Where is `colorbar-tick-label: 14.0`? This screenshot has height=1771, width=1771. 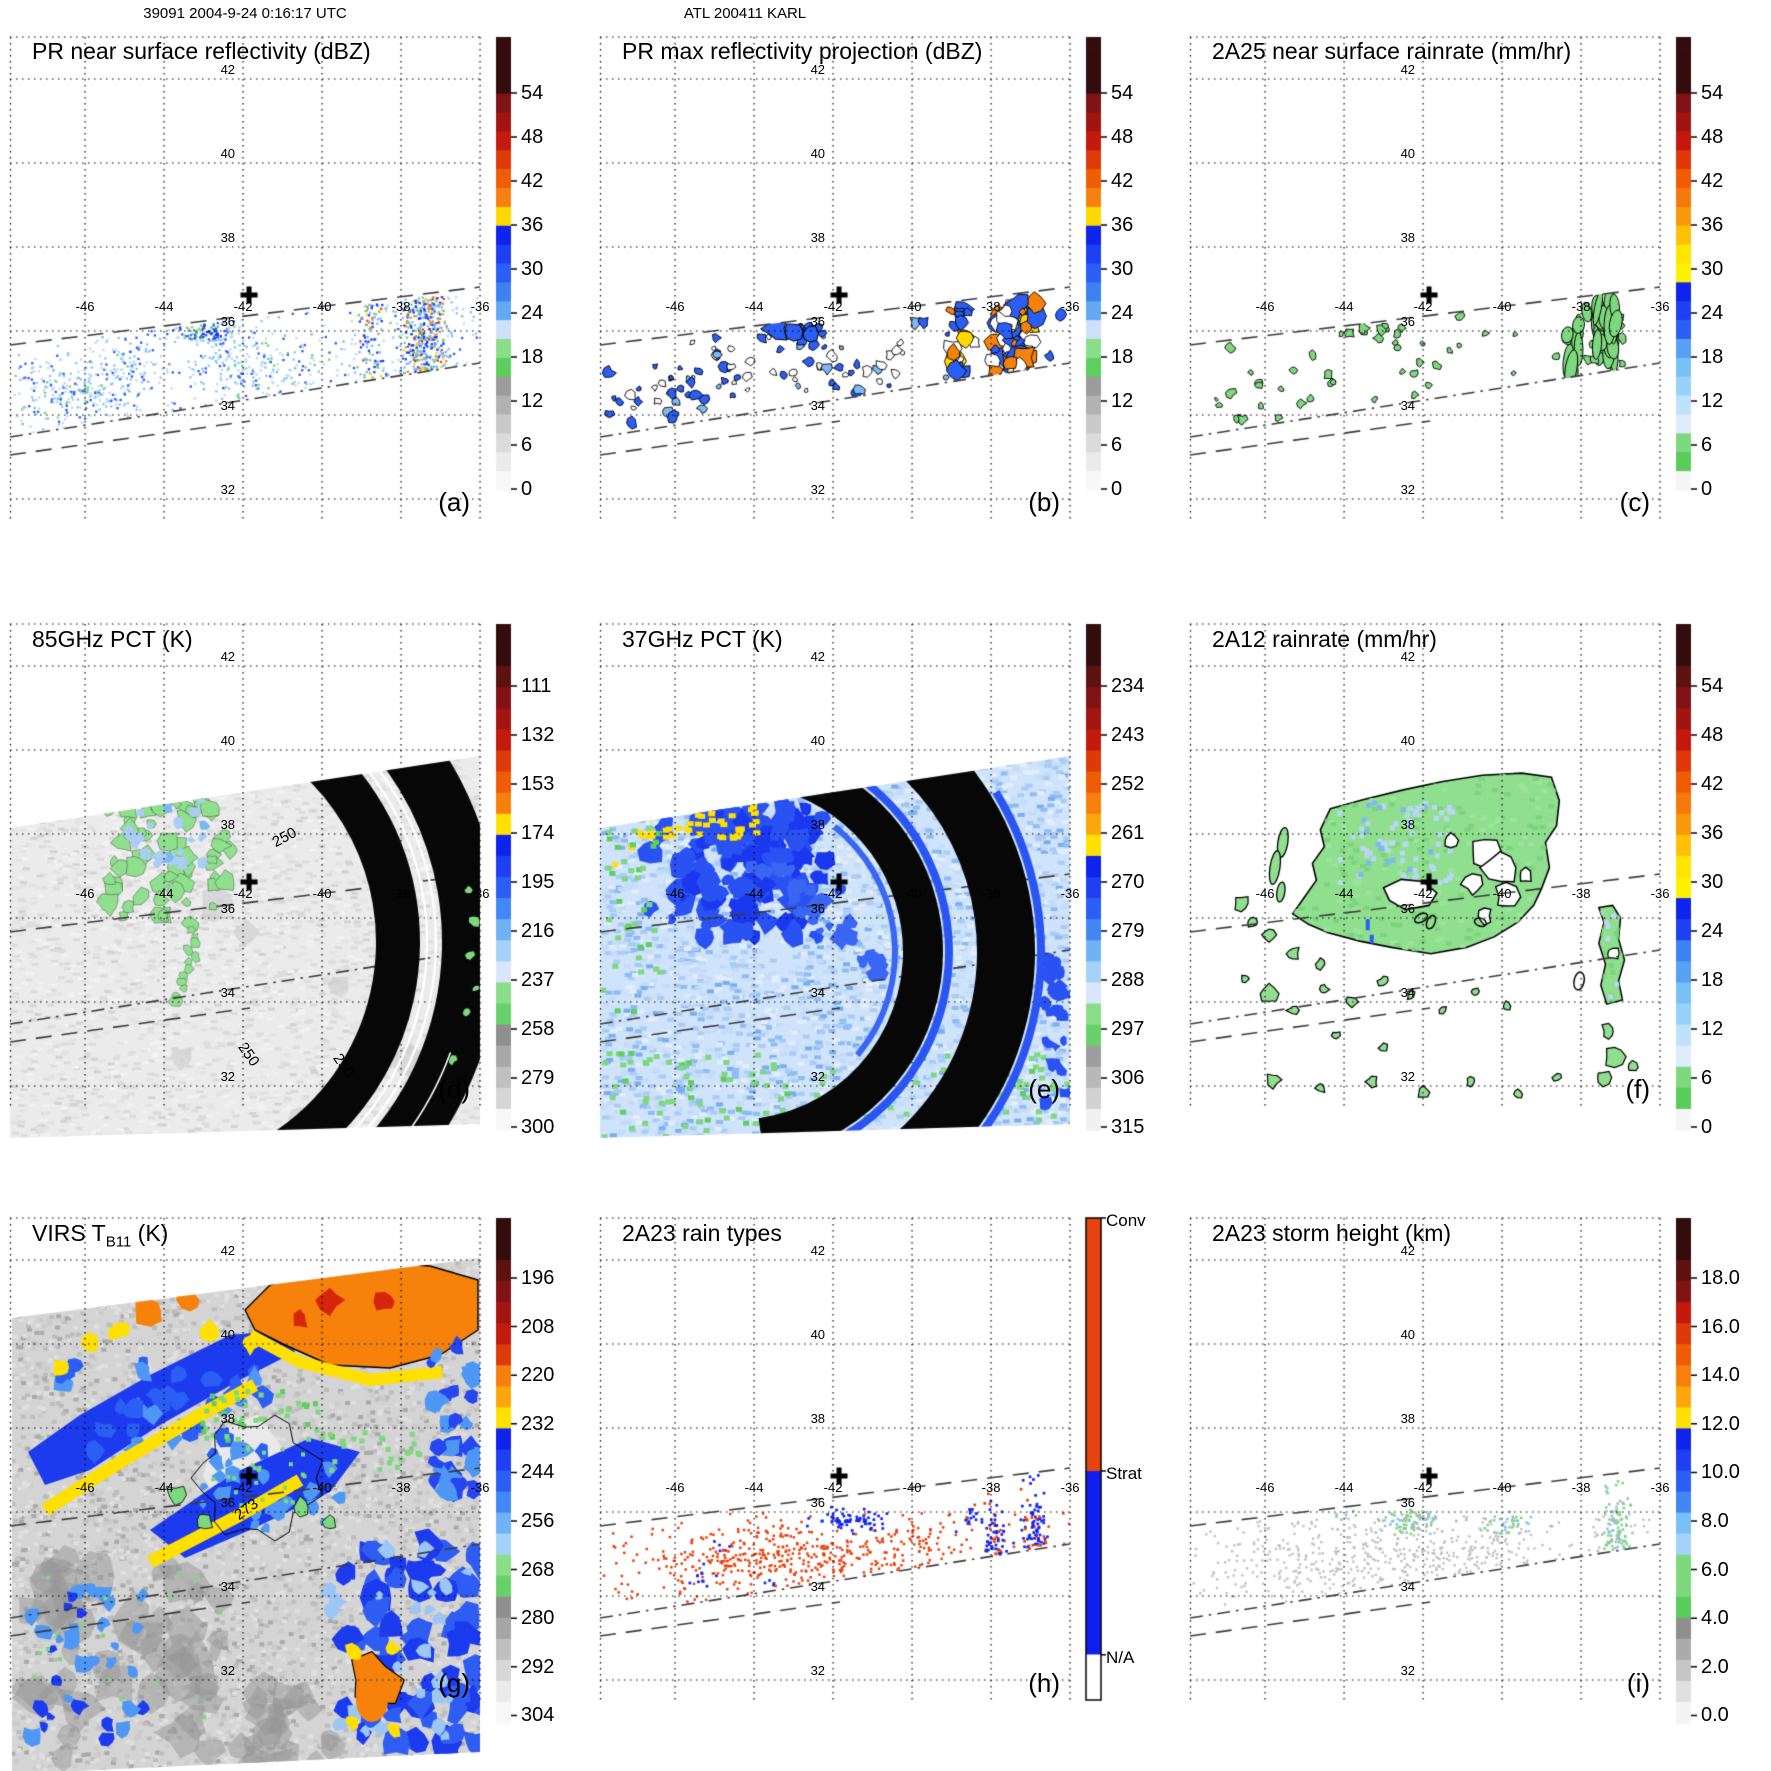
colorbar-tick-label: 14.0 is located at coordinates (1720, 1375).